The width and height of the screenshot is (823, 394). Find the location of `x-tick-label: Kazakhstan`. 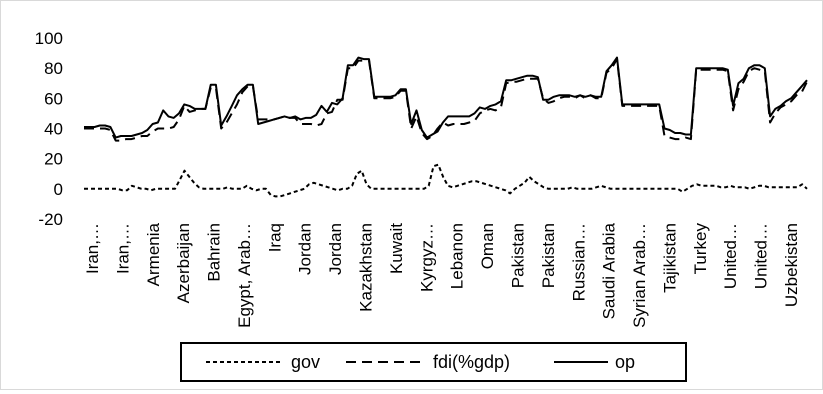

x-tick-label: Kazakhstan is located at coordinates (366, 267).